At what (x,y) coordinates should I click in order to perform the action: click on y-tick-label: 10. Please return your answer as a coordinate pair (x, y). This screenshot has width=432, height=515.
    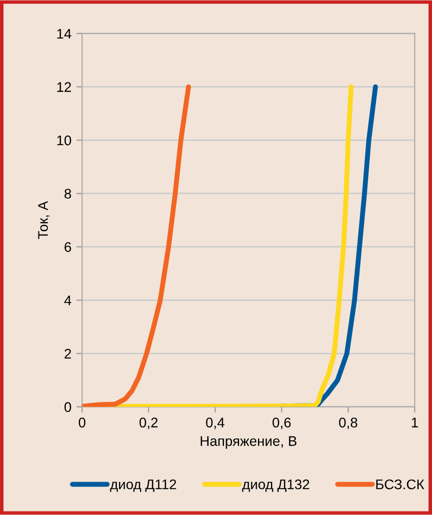
    Looking at the image, I should click on (64, 140).